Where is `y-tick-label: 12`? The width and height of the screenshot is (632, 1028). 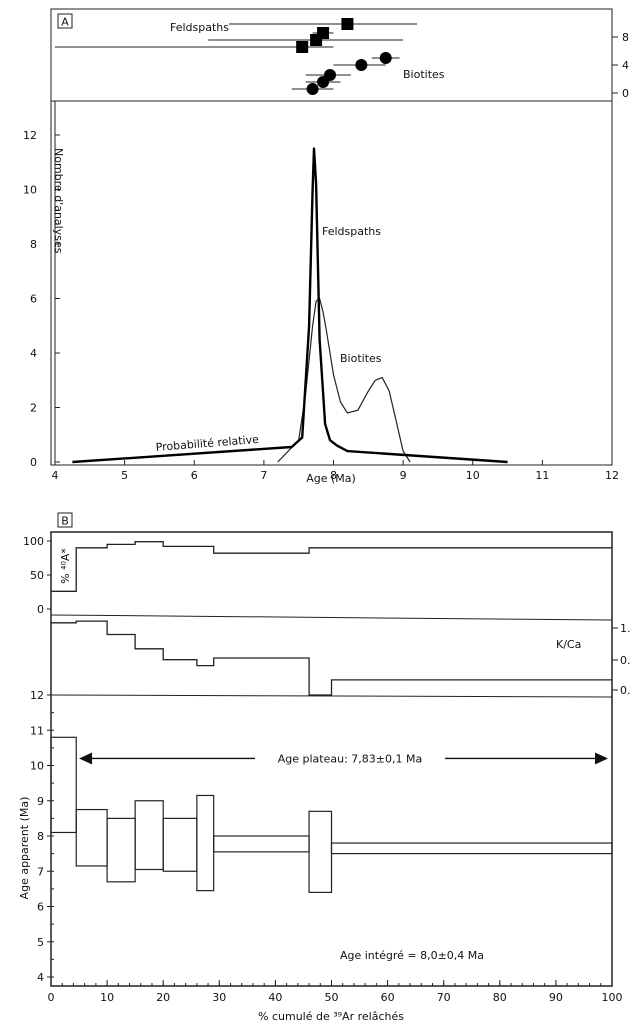
y-tick-label: 12 is located at coordinates (30, 135).